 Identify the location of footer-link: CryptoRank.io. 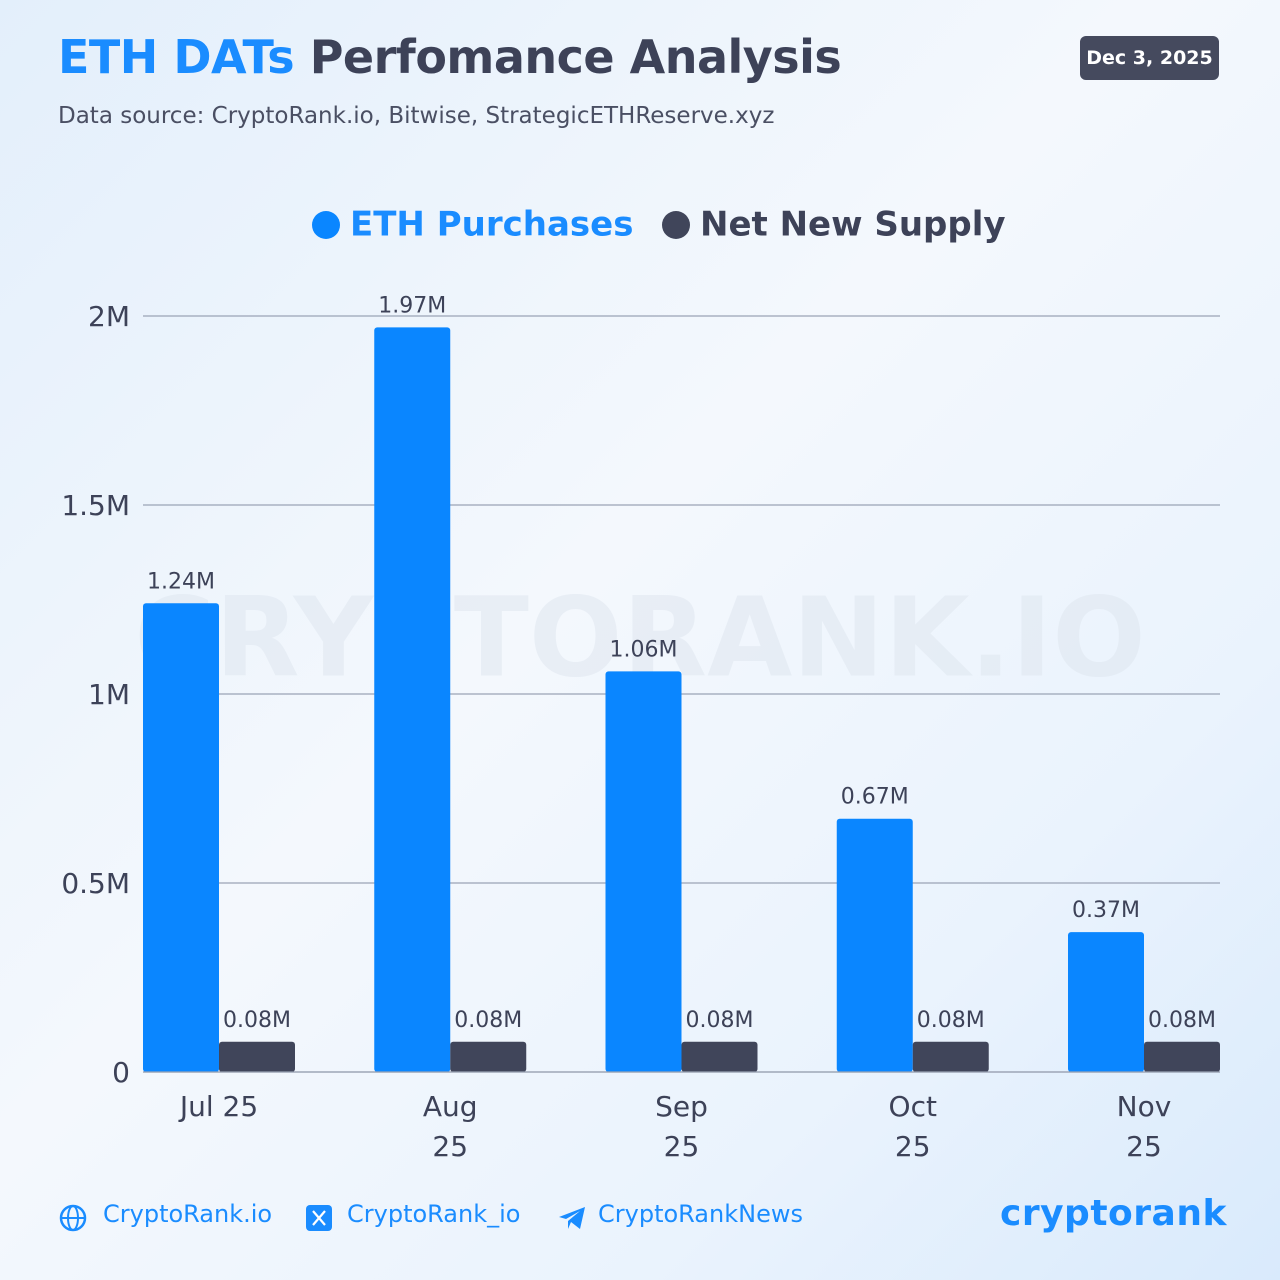
(188, 1214).